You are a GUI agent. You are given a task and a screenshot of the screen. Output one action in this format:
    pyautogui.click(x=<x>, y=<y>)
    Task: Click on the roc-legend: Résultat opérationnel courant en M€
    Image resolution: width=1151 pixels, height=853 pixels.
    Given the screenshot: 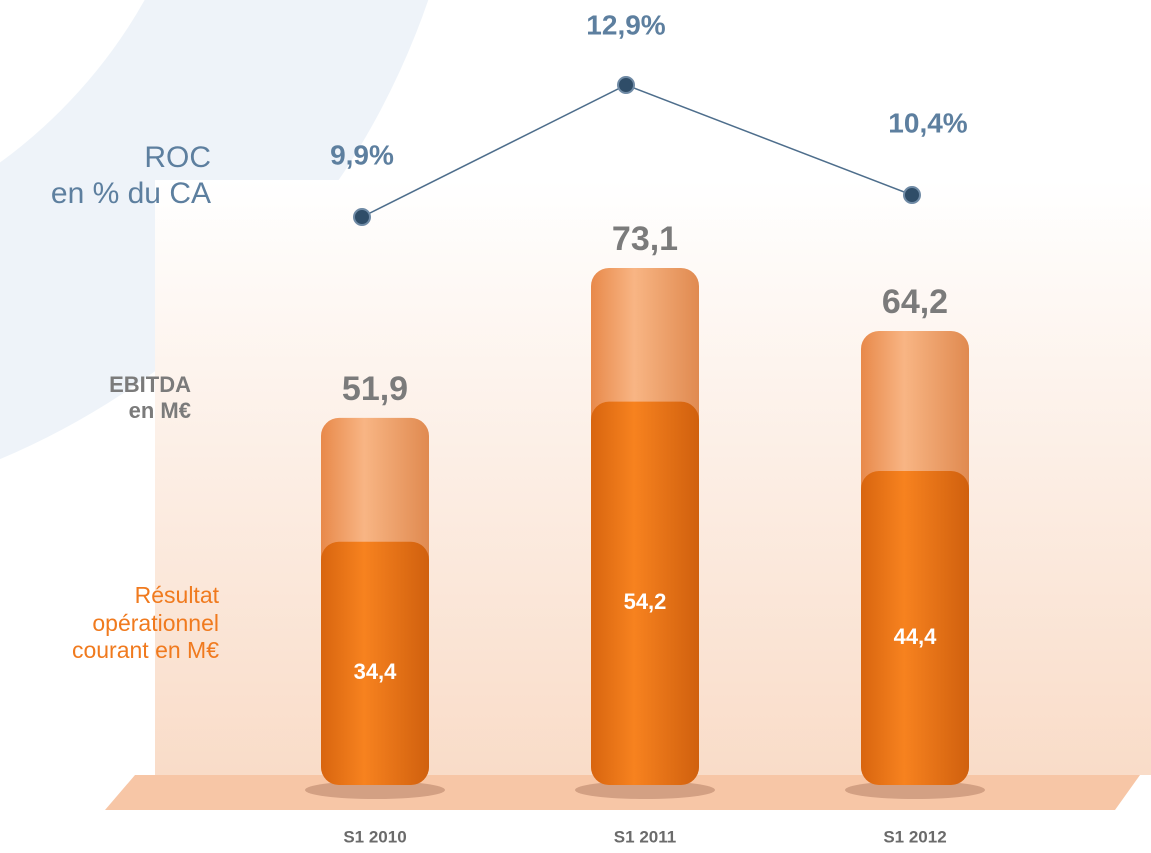 What is the action you would take?
    pyautogui.click(x=145, y=623)
    